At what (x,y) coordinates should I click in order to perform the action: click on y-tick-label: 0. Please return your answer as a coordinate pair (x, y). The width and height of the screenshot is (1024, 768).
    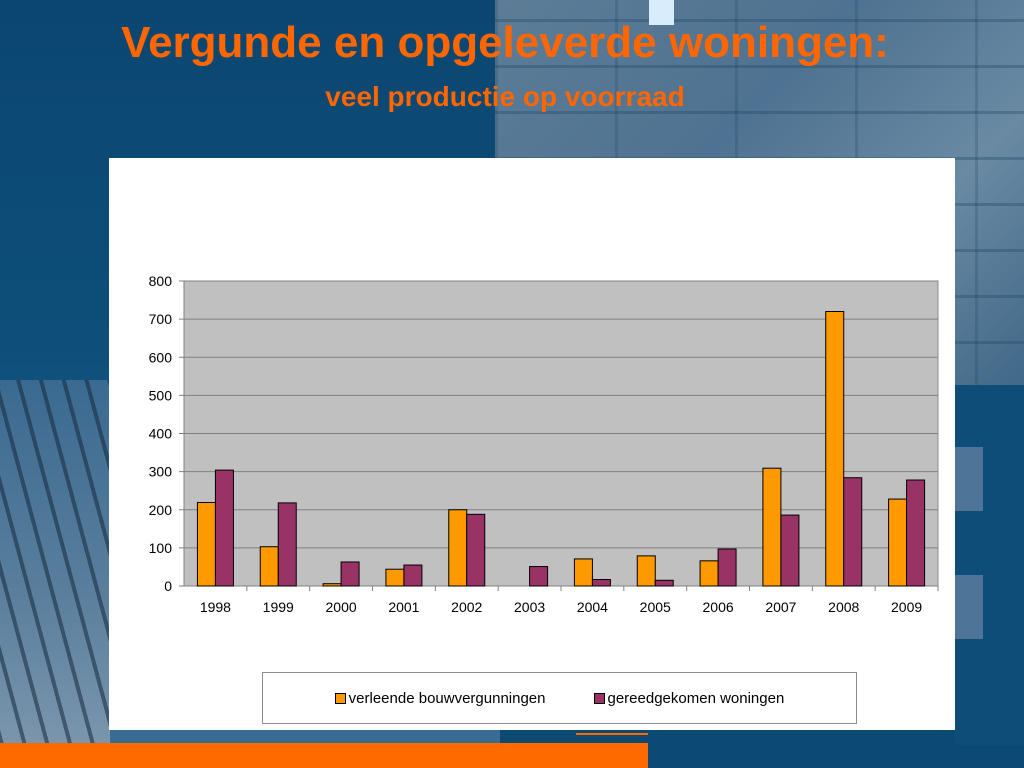
    Looking at the image, I should click on (168, 586).